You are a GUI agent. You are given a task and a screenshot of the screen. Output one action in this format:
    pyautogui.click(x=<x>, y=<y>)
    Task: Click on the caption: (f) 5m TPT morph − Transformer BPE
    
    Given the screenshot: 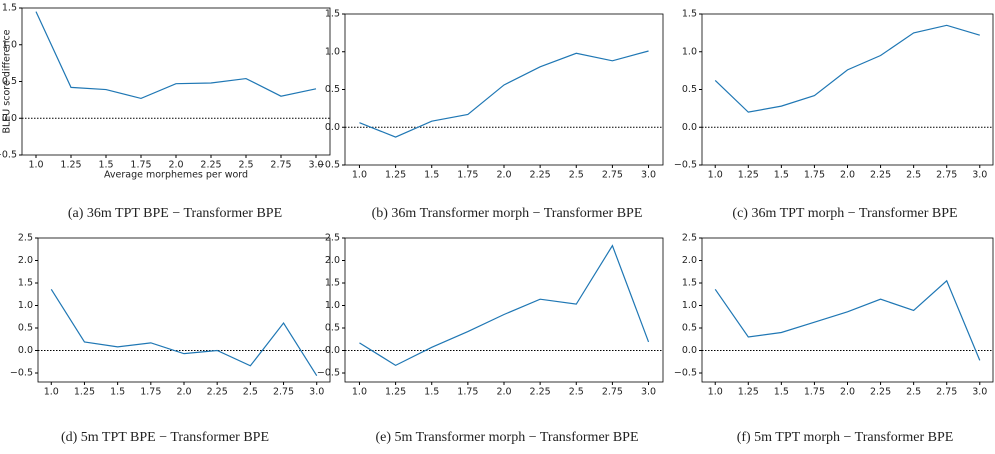 What is the action you would take?
    pyautogui.click(x=845, y=437)
    